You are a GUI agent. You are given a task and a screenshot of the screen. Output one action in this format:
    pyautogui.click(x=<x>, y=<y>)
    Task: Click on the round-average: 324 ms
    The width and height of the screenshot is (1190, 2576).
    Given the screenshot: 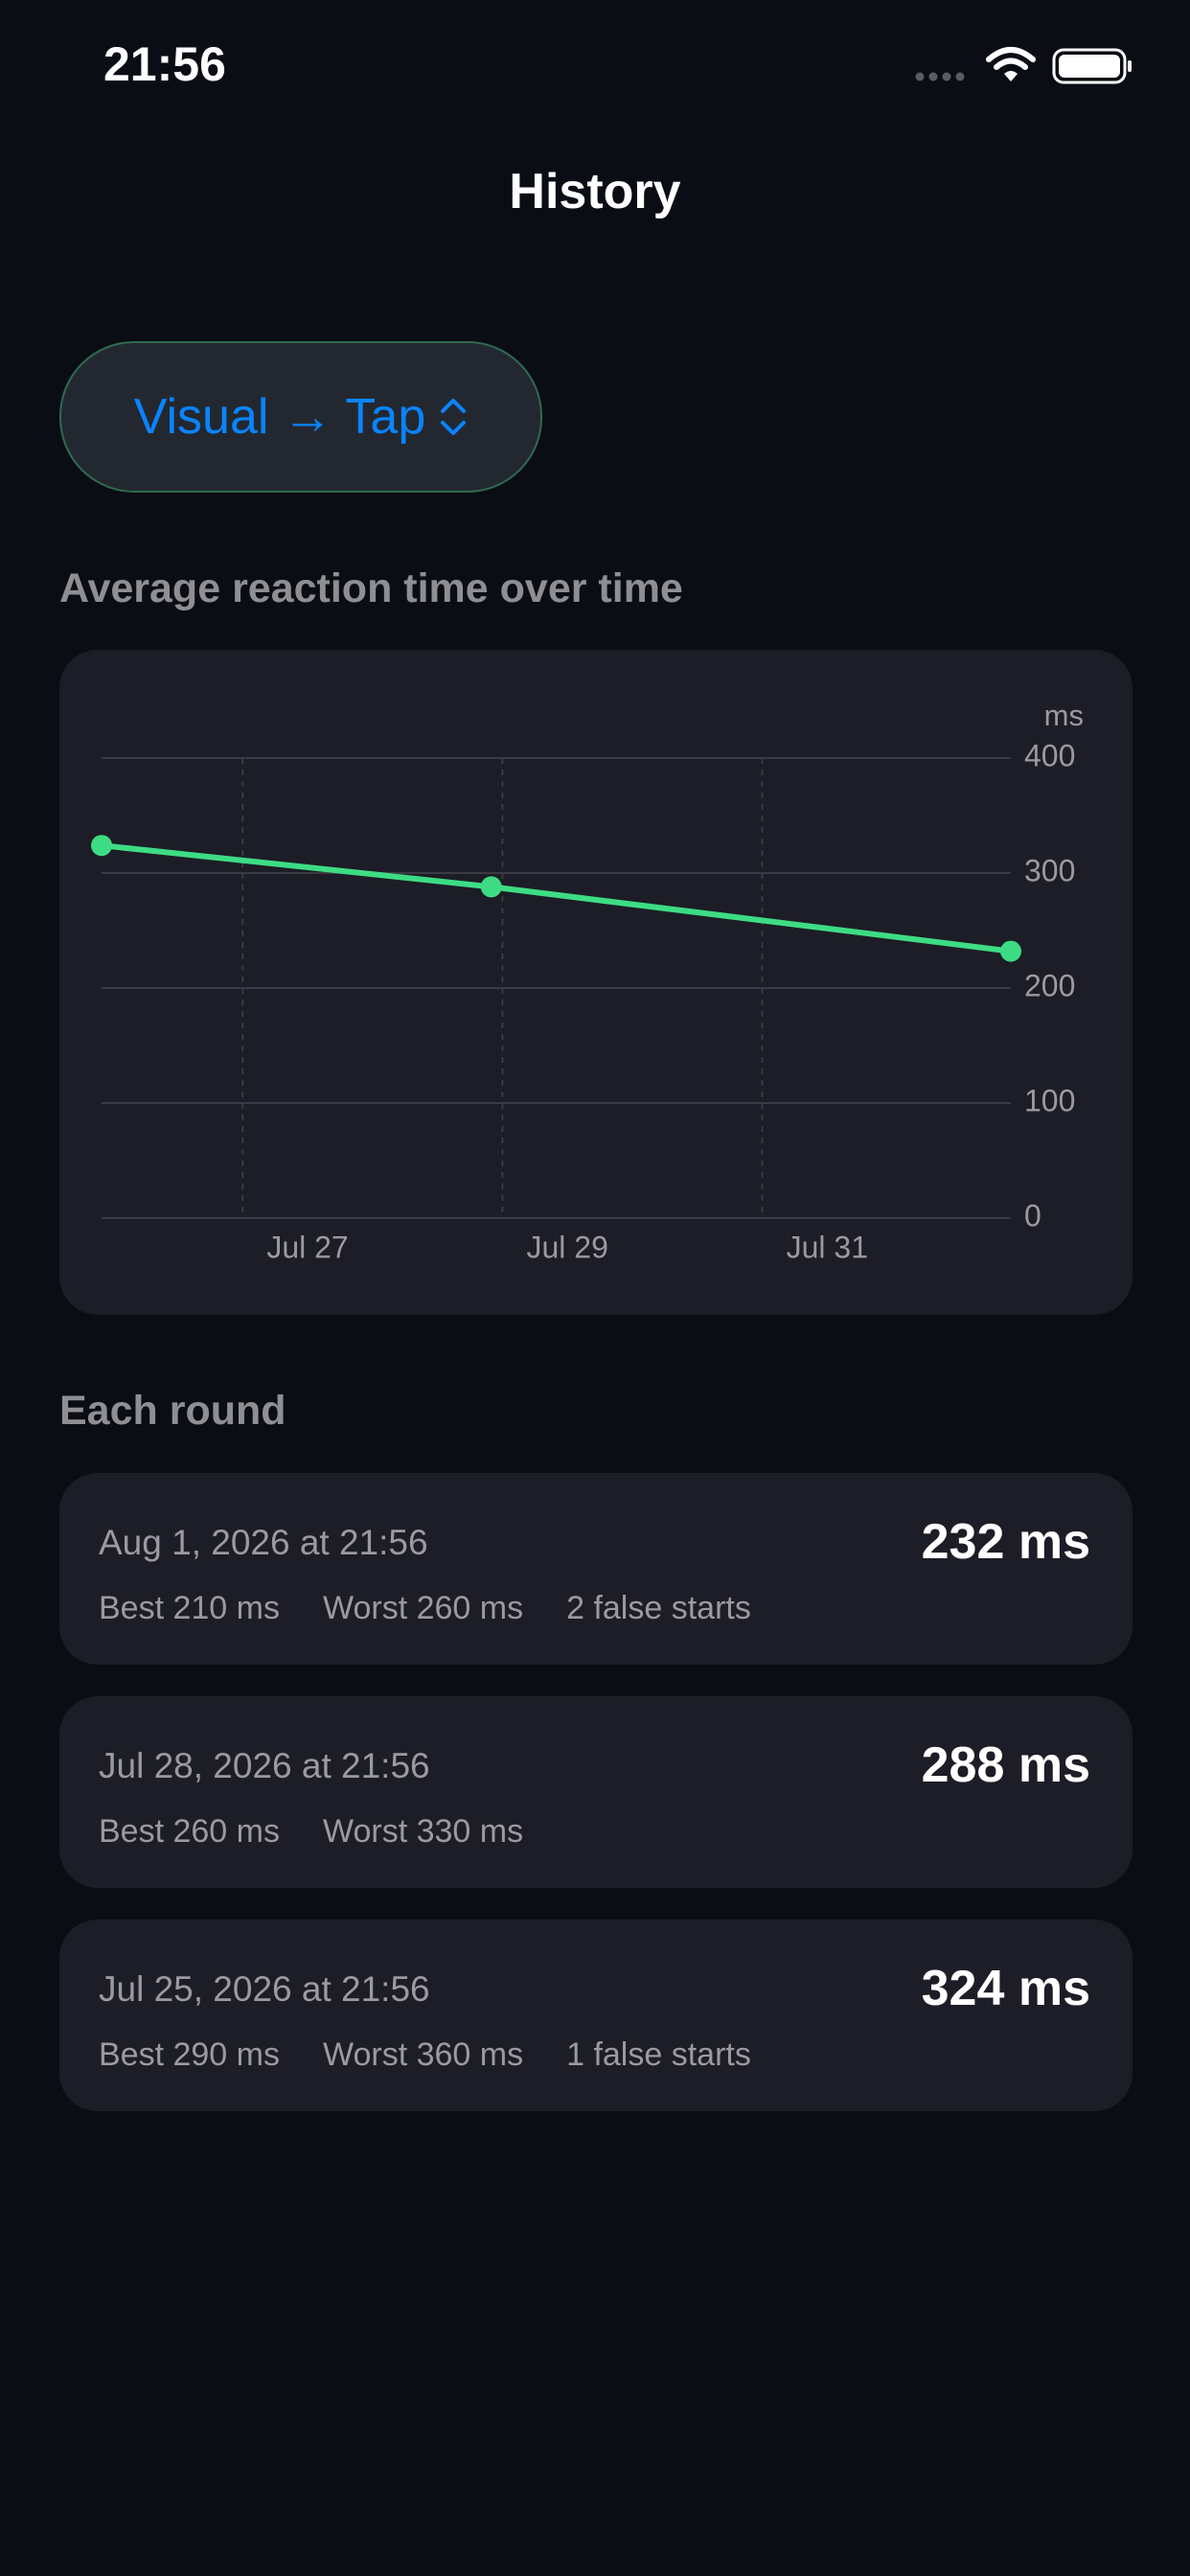 What is the action you would take?
    pyautogui.click(x=1006, y=1989)
    